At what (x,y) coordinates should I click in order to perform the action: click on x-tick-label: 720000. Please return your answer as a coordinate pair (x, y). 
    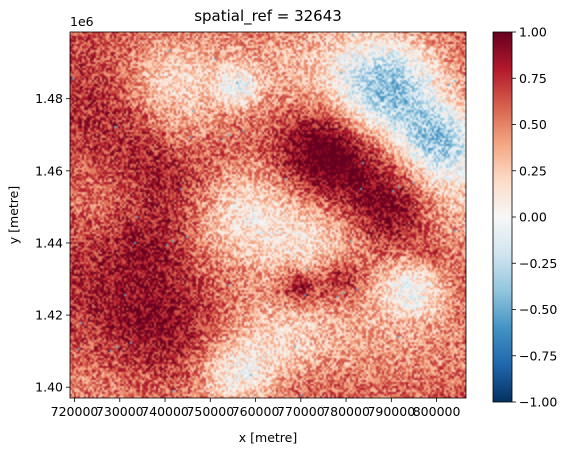
    Looking at the image, I should click on (75, 411).